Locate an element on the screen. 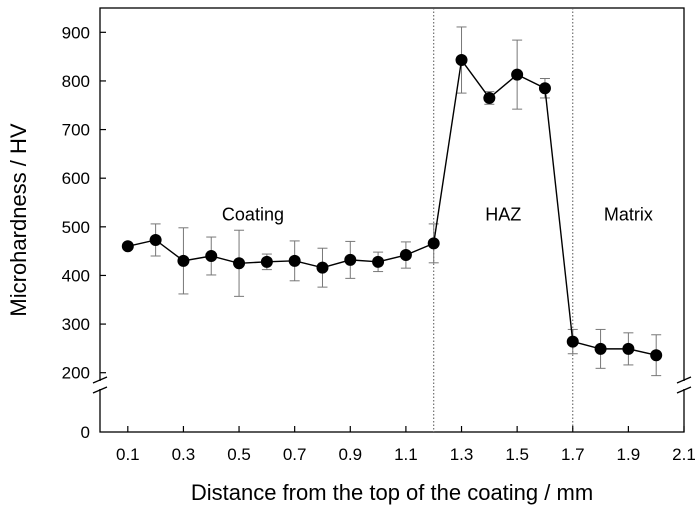  y-tick-label: 700 is located at coordinates (76, 130).